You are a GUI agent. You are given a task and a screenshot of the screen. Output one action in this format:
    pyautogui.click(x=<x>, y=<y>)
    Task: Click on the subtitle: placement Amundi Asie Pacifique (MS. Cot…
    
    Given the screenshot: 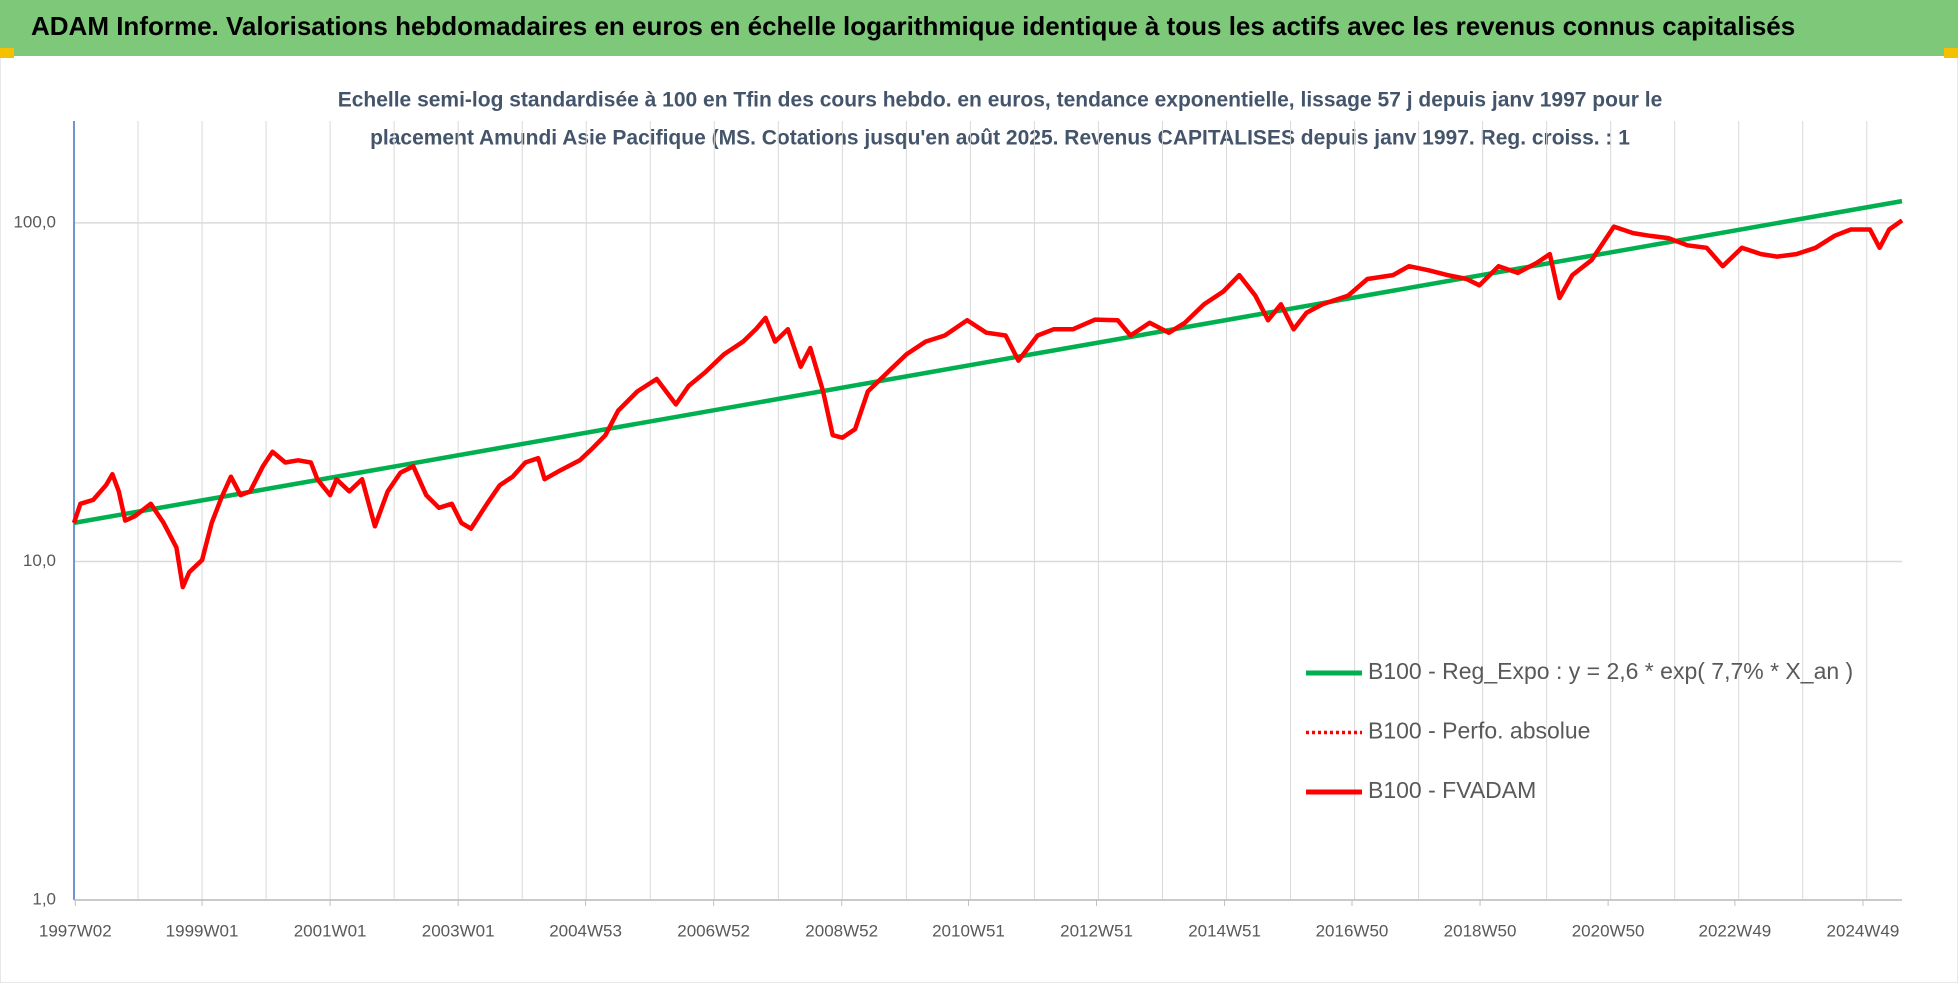 What is the action you would take?
    pyautogui.click(x=1000, y=138)
    